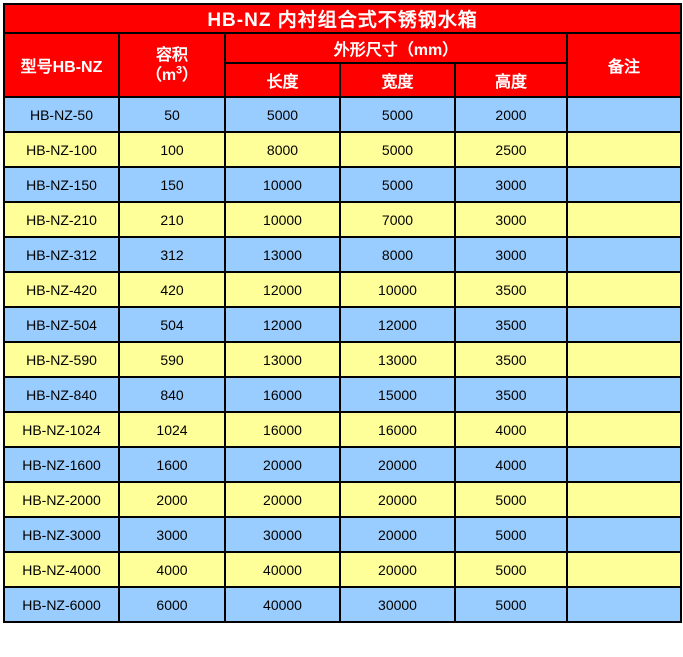  Describe the element at coordinates (343, 254) in the screenshot. I see `table-row: HB-NZ-312 312 13000 8000 3000` at that location.